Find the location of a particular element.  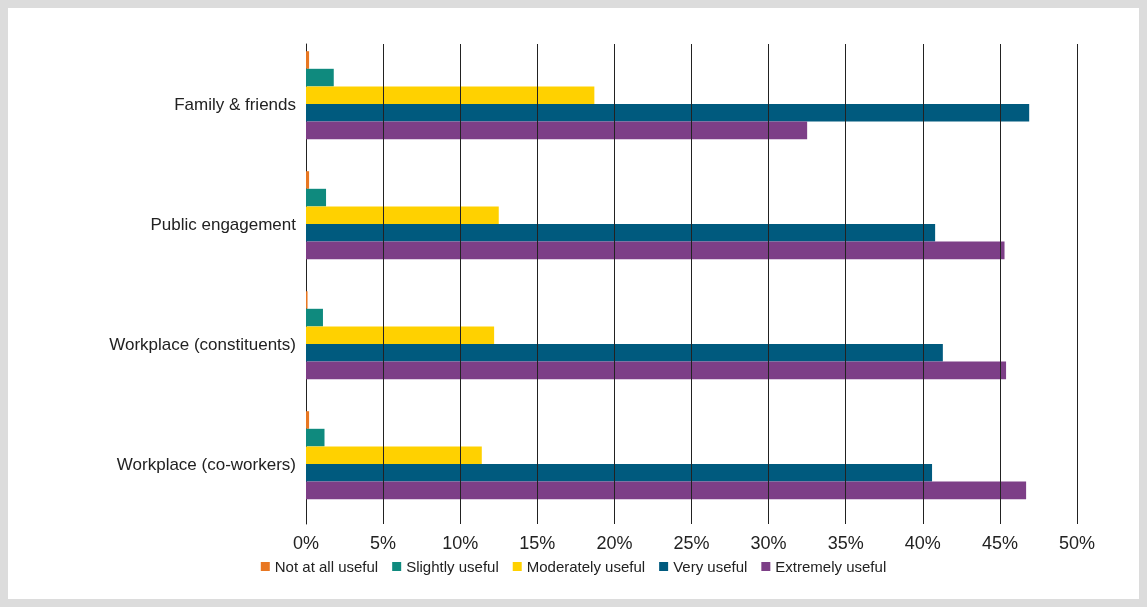

legend-label: Extremely useful is located at coordinates (831, 566).